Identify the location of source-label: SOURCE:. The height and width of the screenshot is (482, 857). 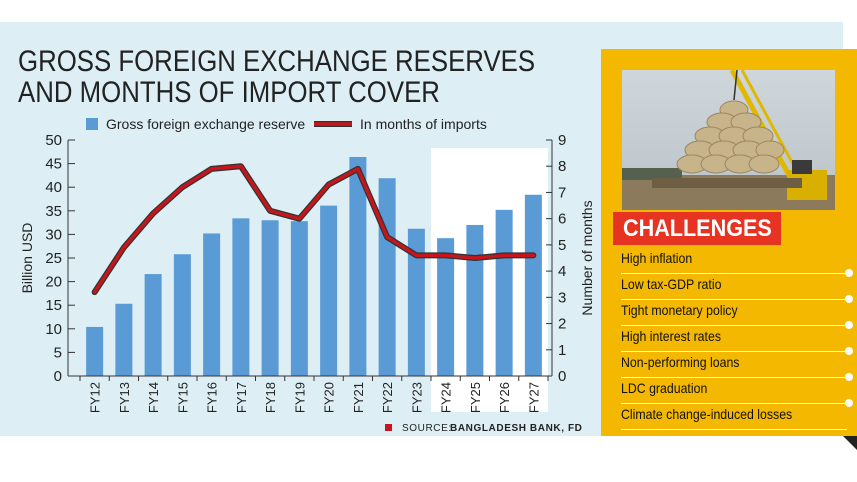
(427, 428).